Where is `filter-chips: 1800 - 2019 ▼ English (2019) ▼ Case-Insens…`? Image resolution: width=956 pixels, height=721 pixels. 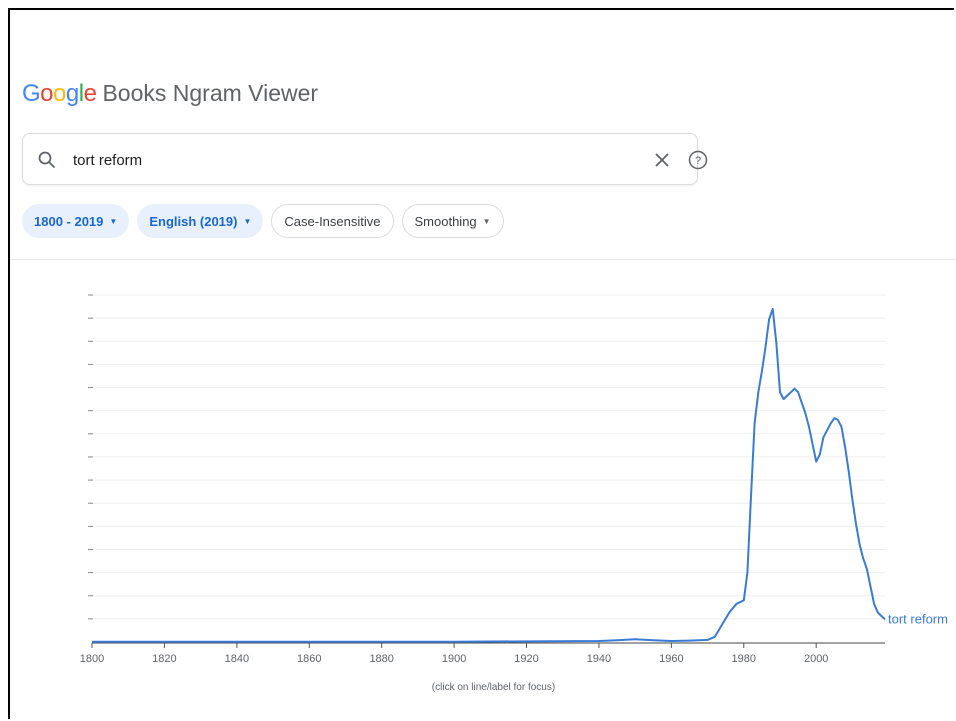
filter-chips: 1800 - 2019 ▼ English (2019) ▼ Case-Insens… is located at coordinates (263, 221).